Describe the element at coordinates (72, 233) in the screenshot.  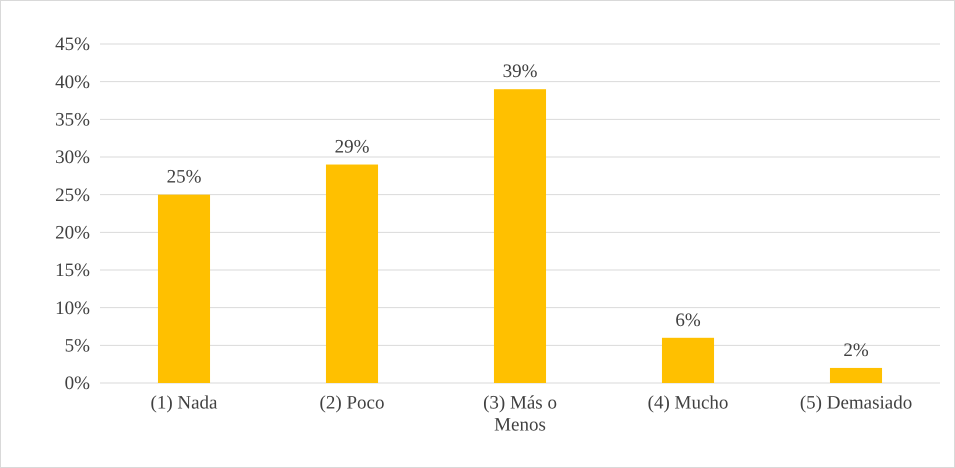
I see `y-tick-label: 20%` at that location.